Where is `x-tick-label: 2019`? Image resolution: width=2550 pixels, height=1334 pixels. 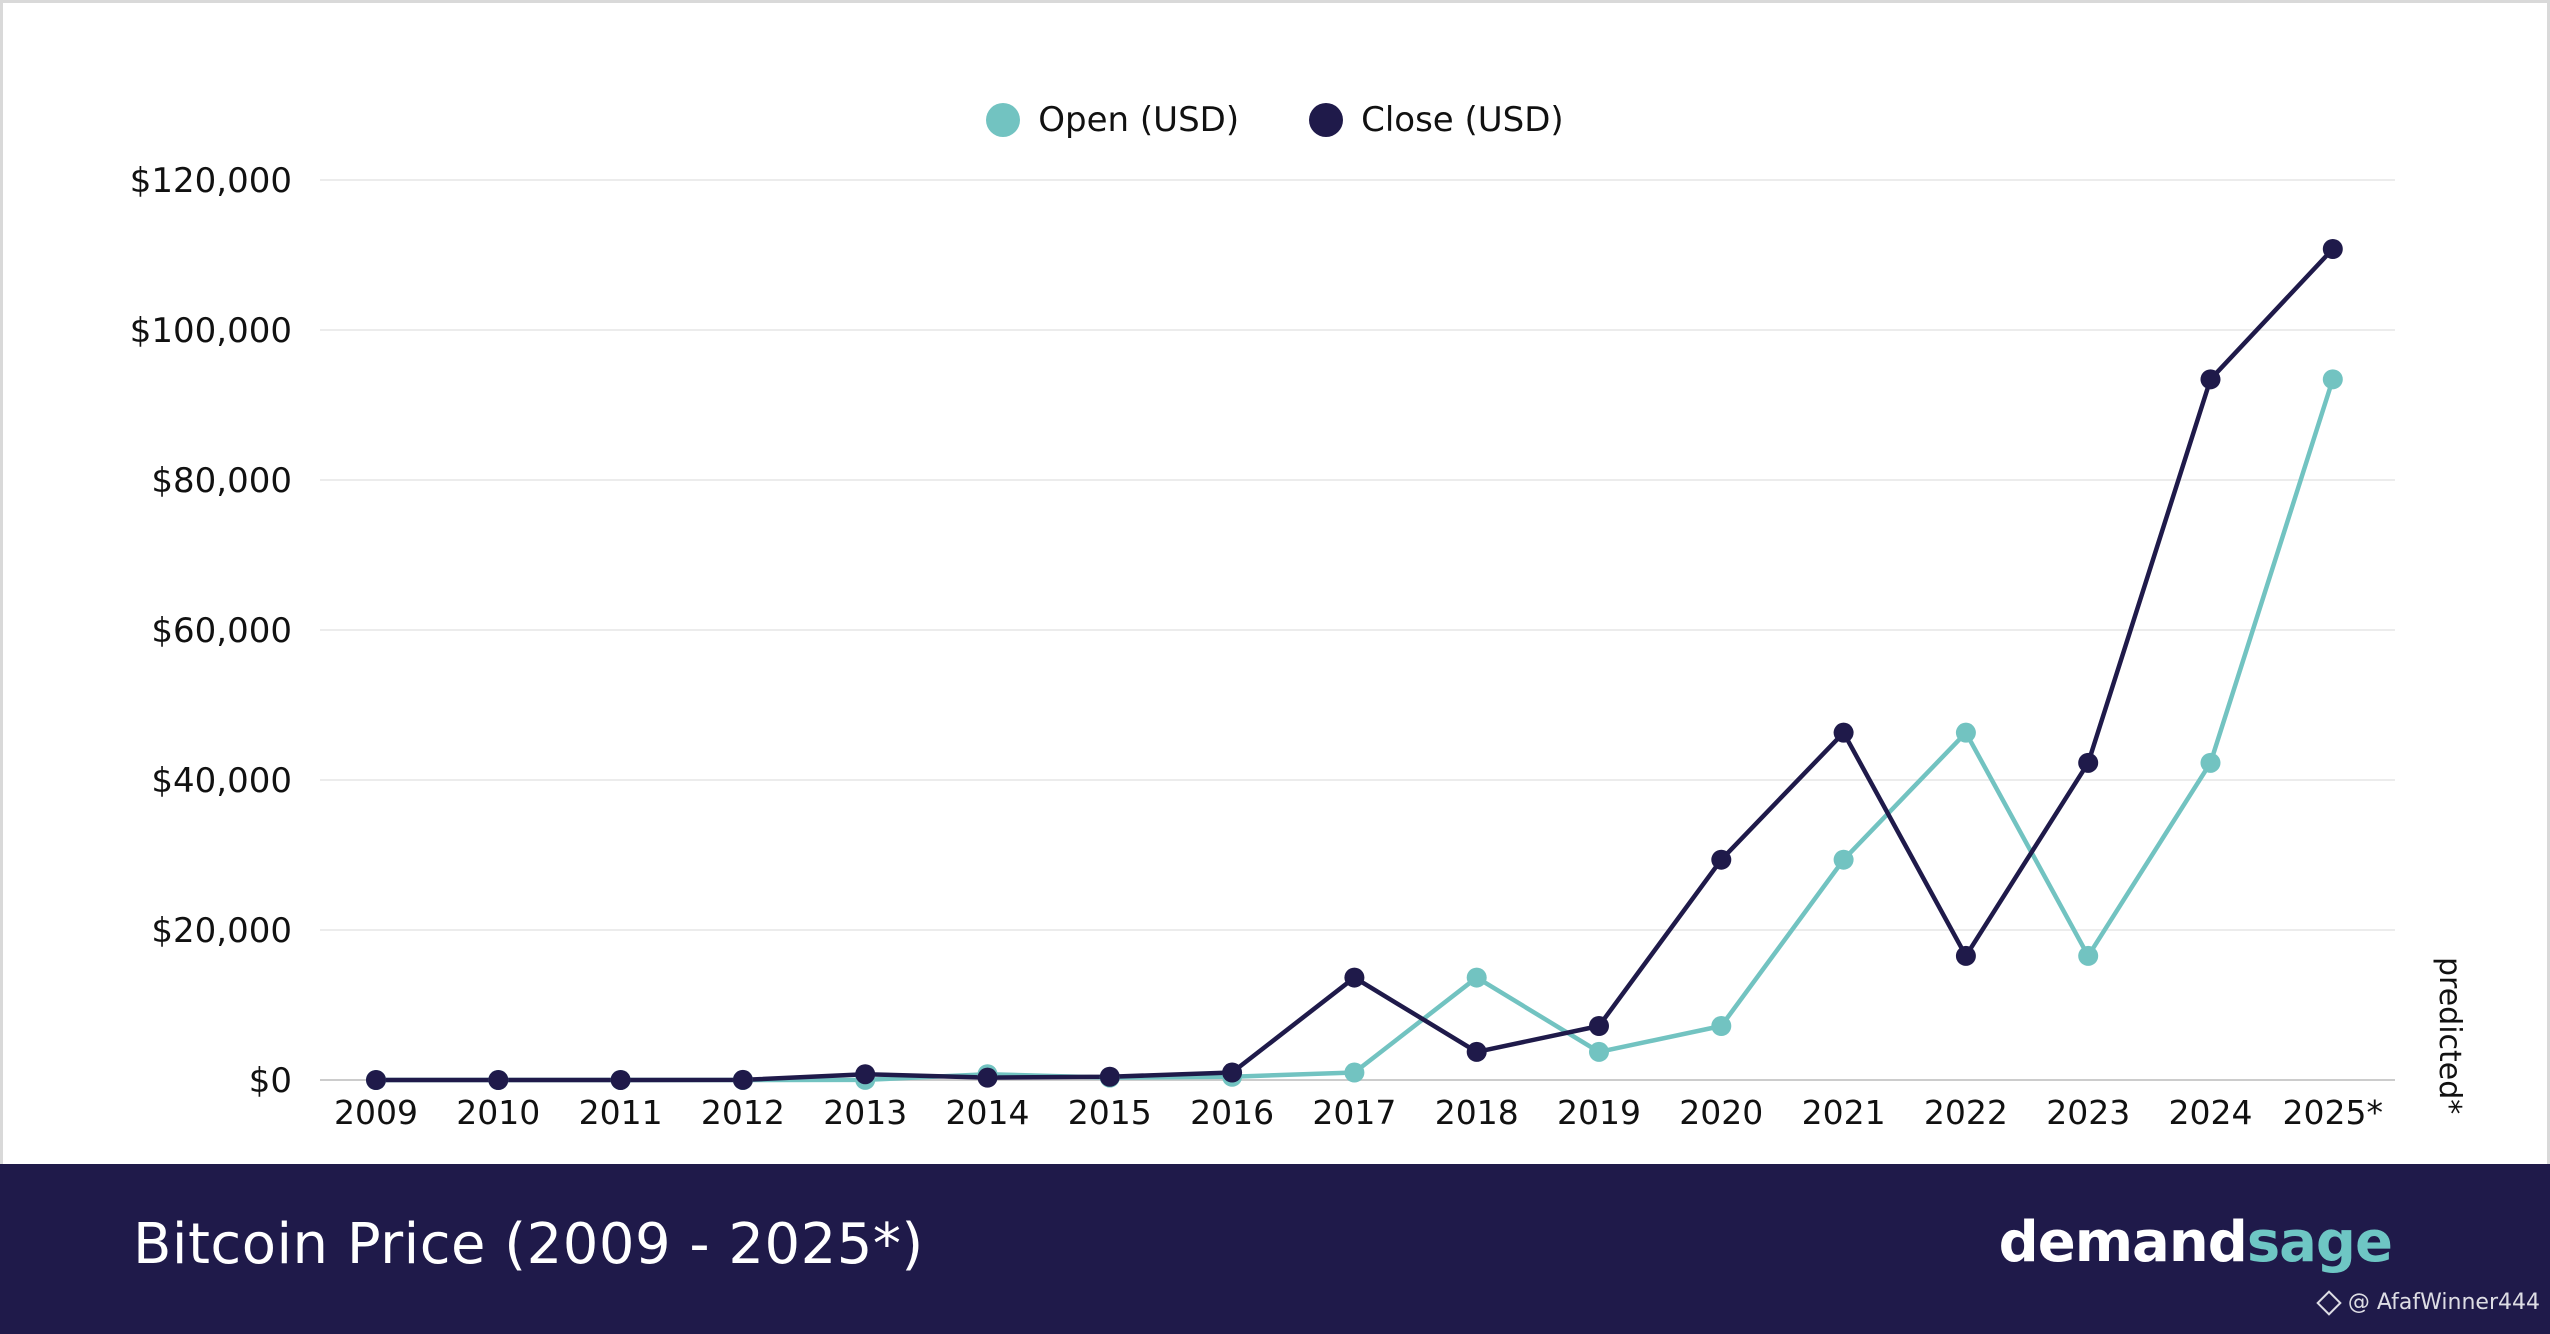
x-tick-label: 2019 is located at coordinates (1599, 1112).